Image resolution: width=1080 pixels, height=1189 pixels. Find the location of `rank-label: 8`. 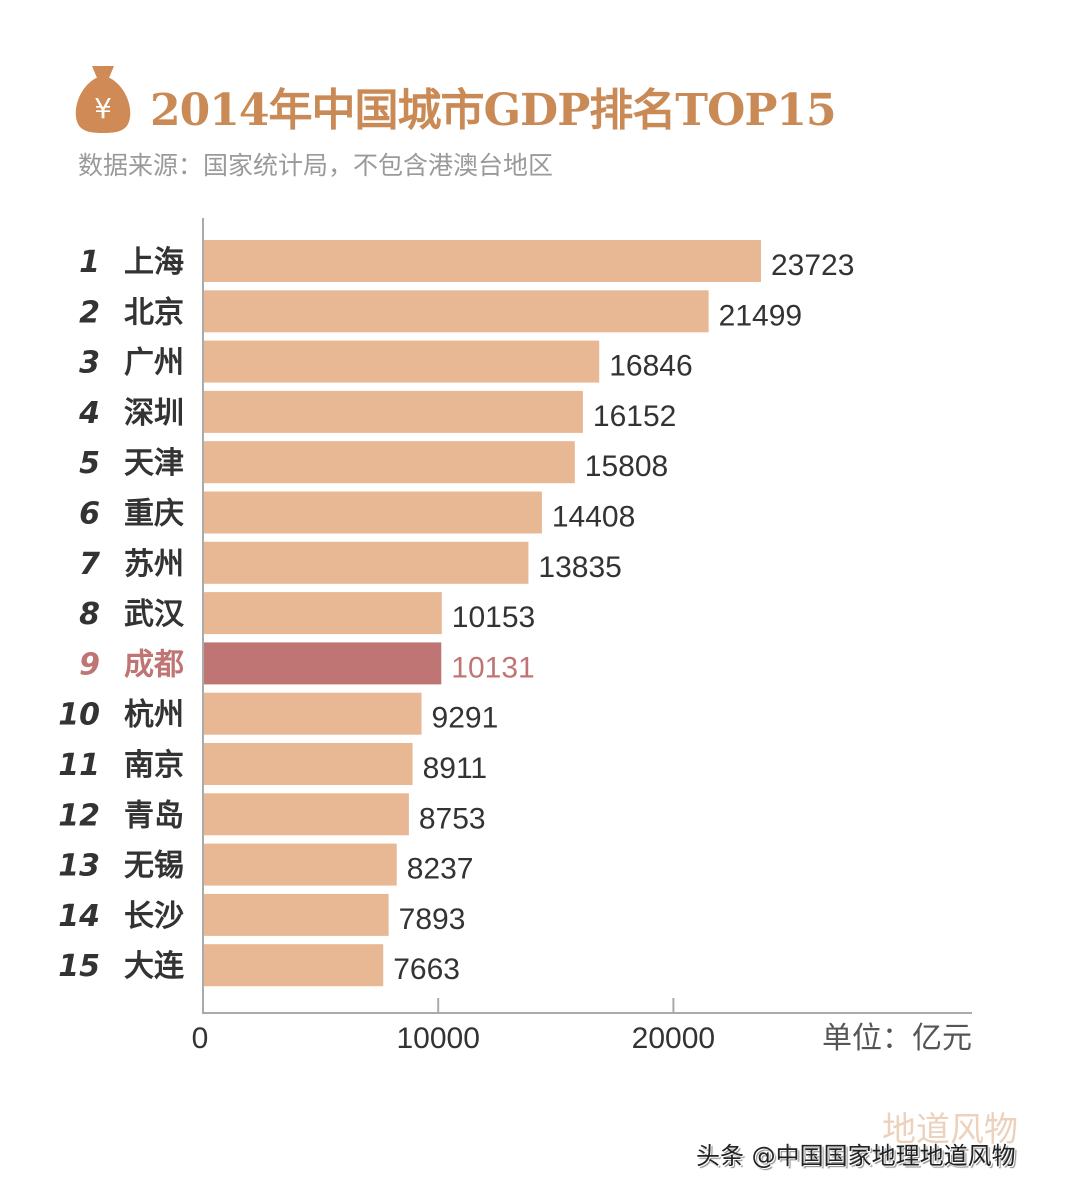

rank-label: 8 is located at coordinates (89, 614).